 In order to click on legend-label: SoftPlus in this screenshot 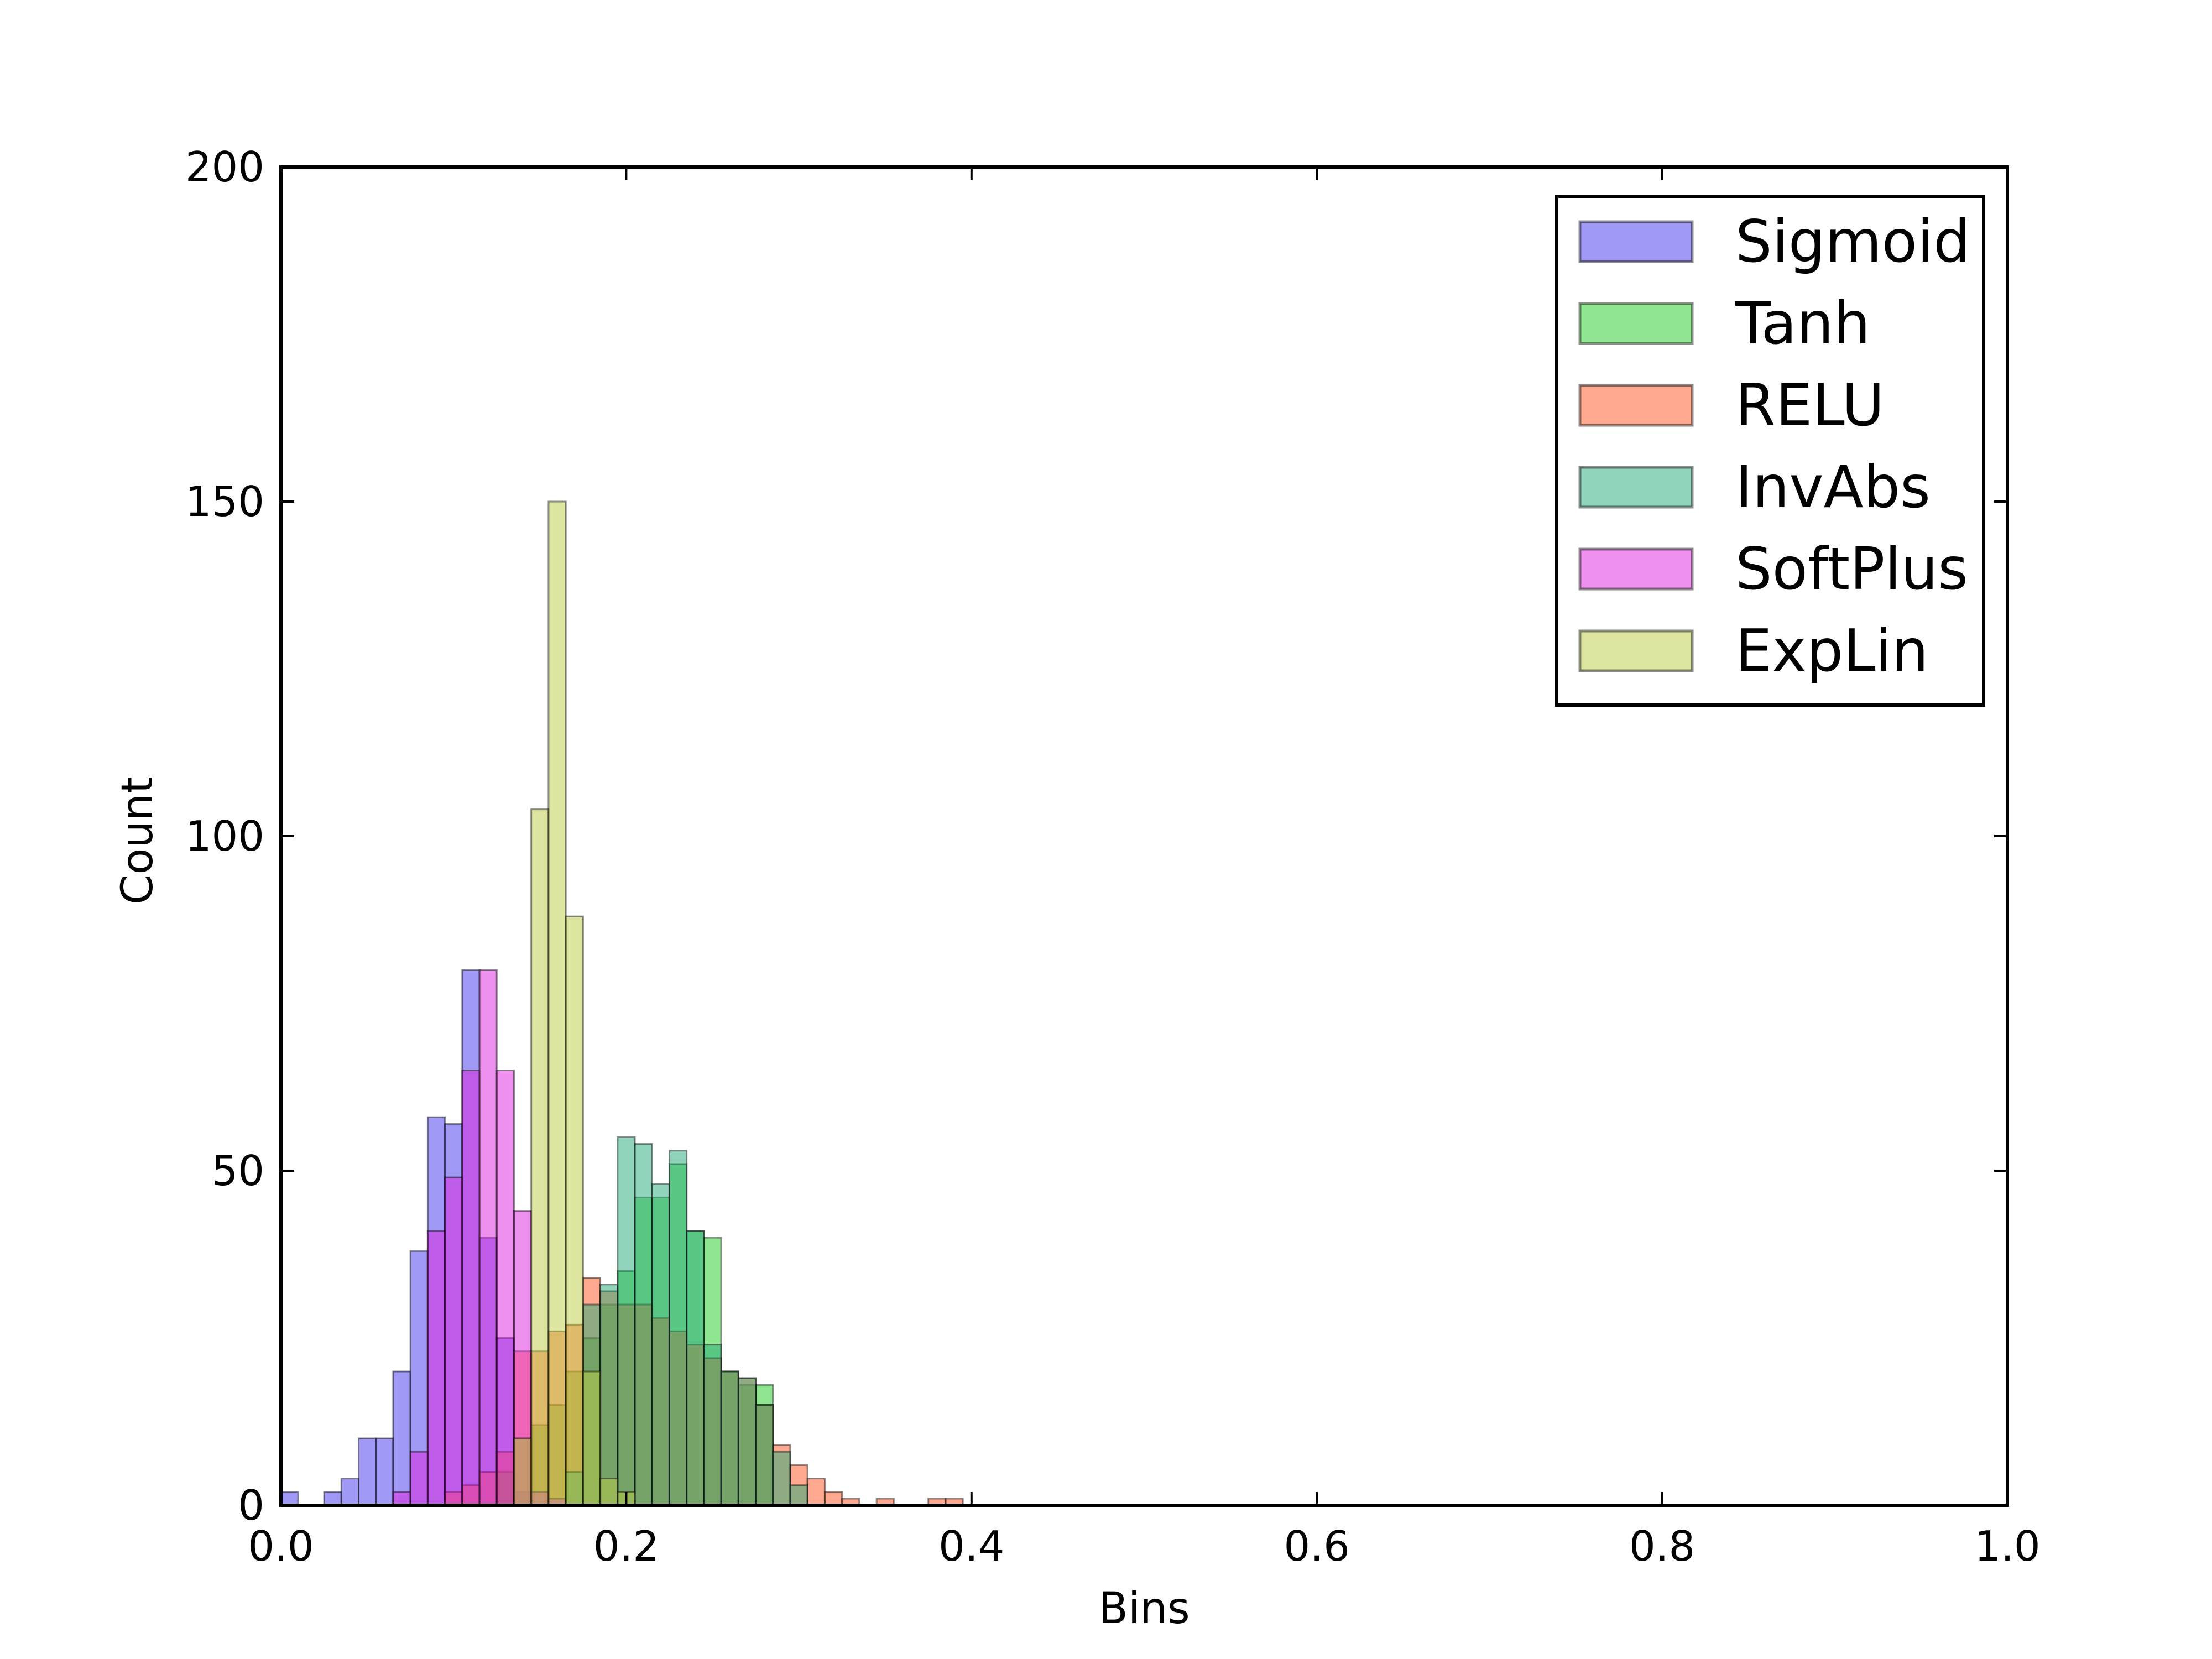, I will do `click(1852, 569)`.